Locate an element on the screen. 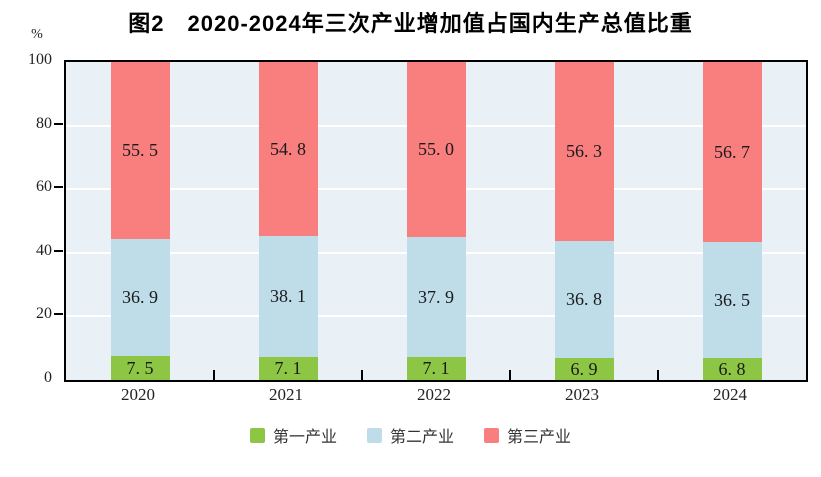  bar-2022: 7. 1 37. 9 55. 0 is located at coordinates (436, 221).